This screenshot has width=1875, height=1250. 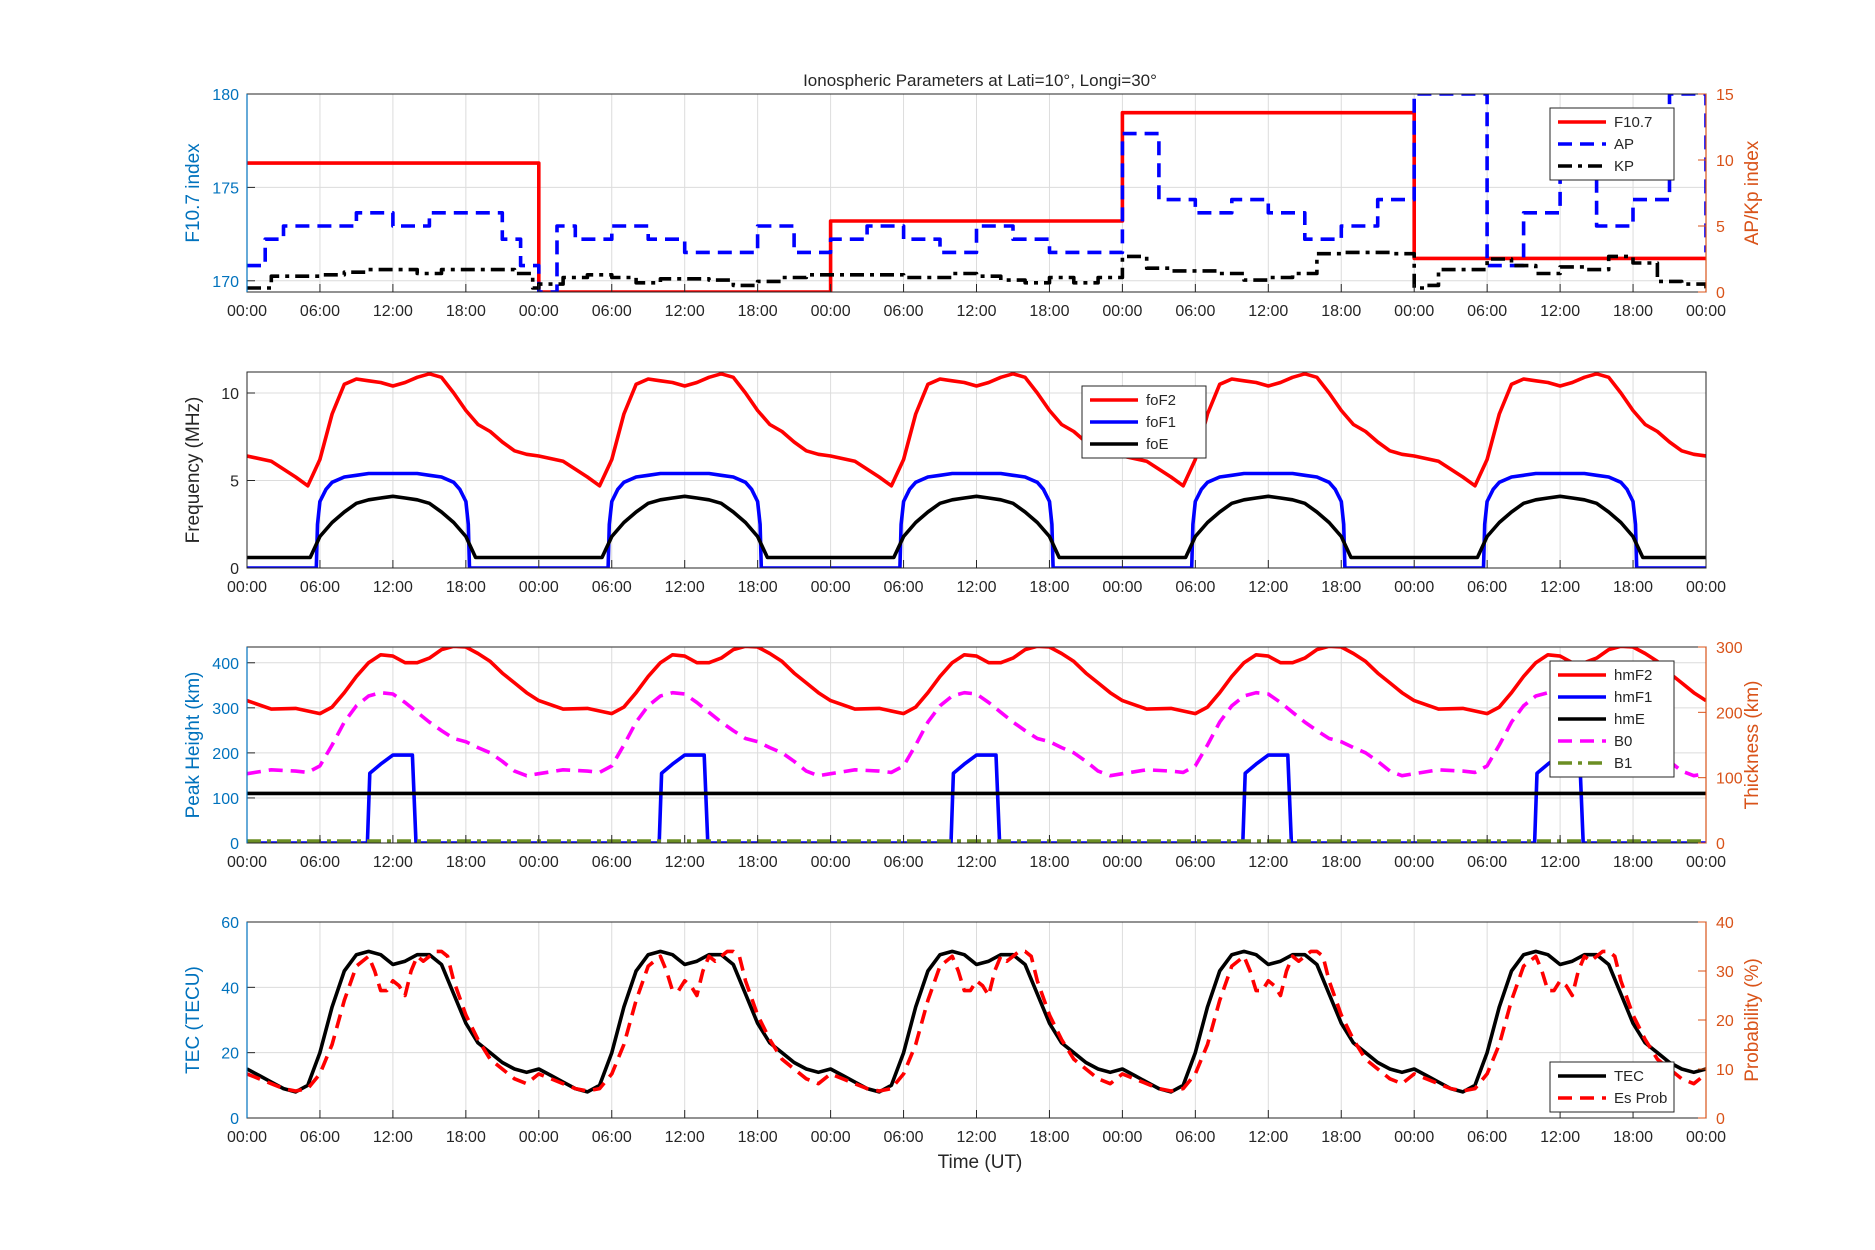 What do you see at coordinates (225, 754) in the screenshot?
I see `y-tick-label: 200` at bounding box center [225, 754].